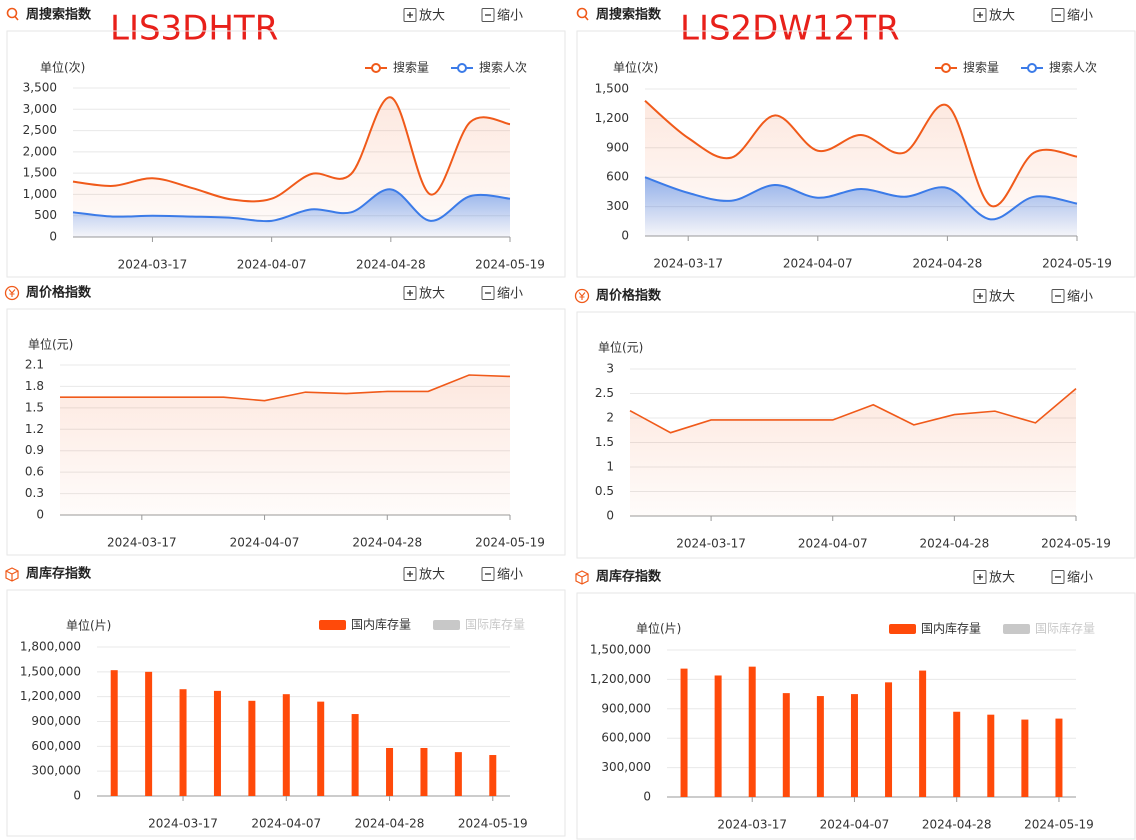 The image size is (1136, 840). What do you see at coordinates (626, 767) in the screenshot?
I see `y-tick-label: 300,000` at bounding box center [626, 767].